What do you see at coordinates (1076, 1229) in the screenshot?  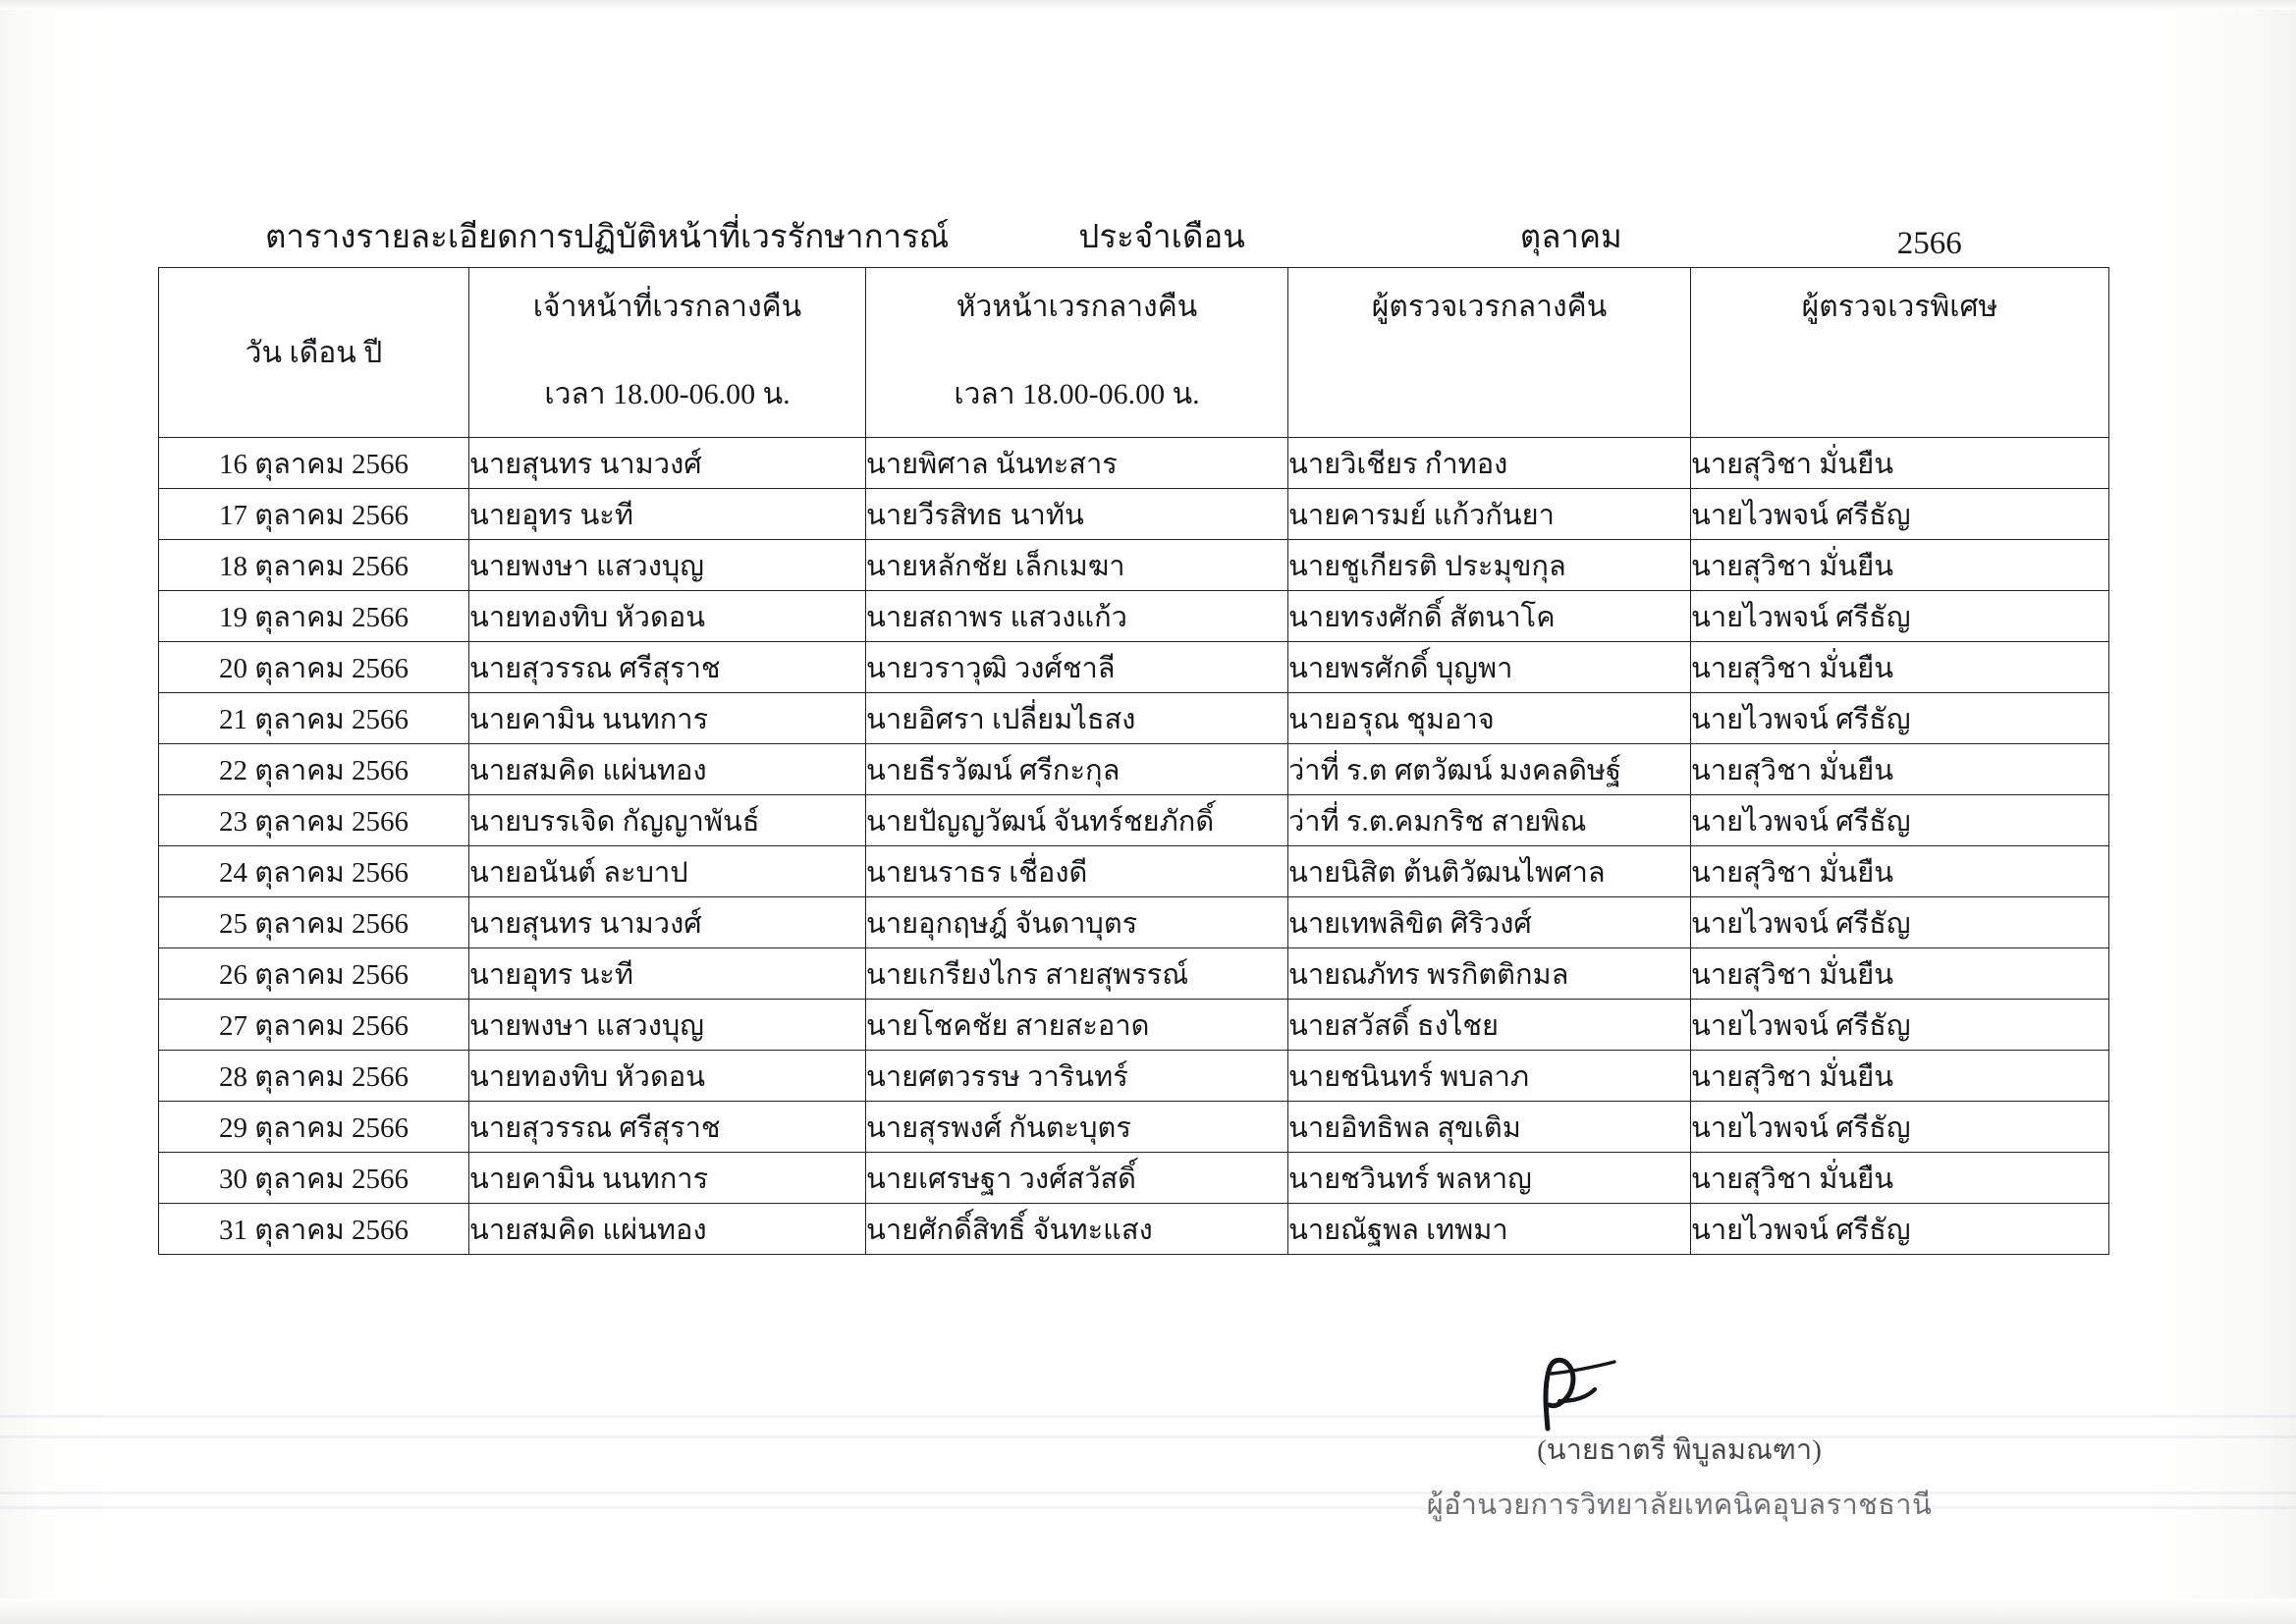 I see `cell-night-chief: นายศักดิ์สิทธิ์ จันทะแสง` at bounding box center [1076, 1229].